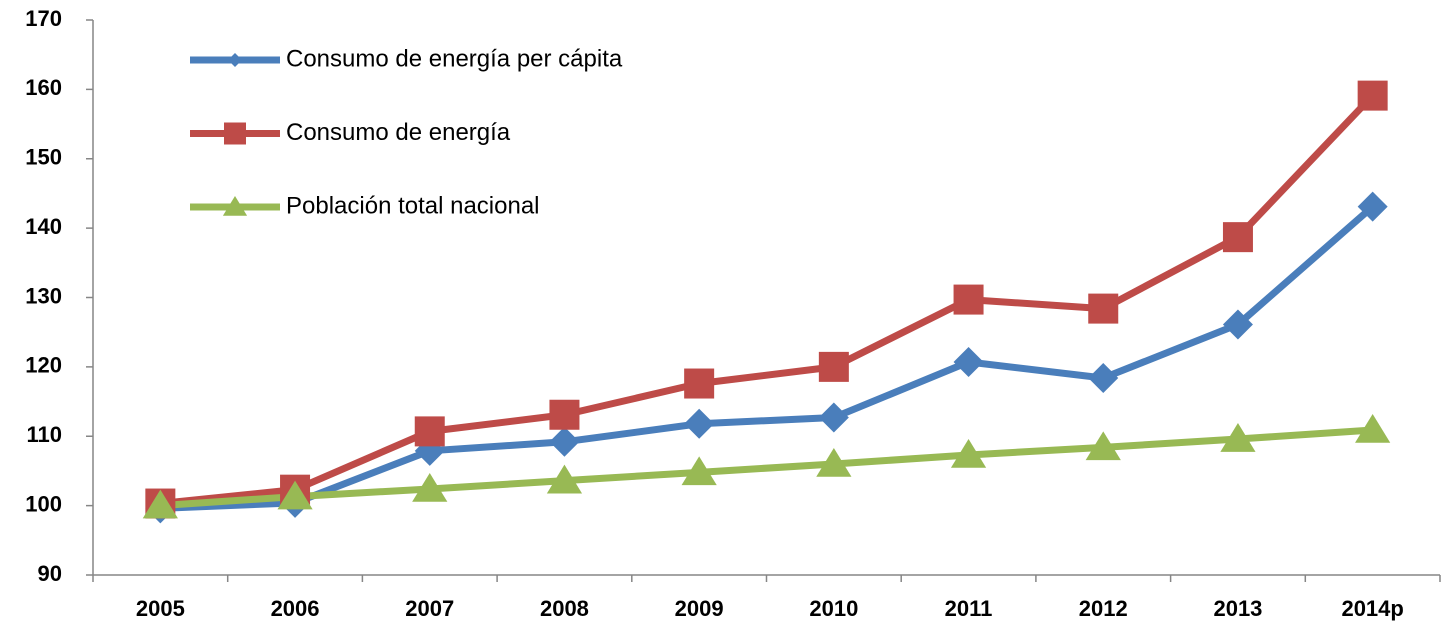  What do you see at coordinates (413, 205) in the screenshot?
I see `legend-label: Población total nacional` at bounding box center [413, 205].